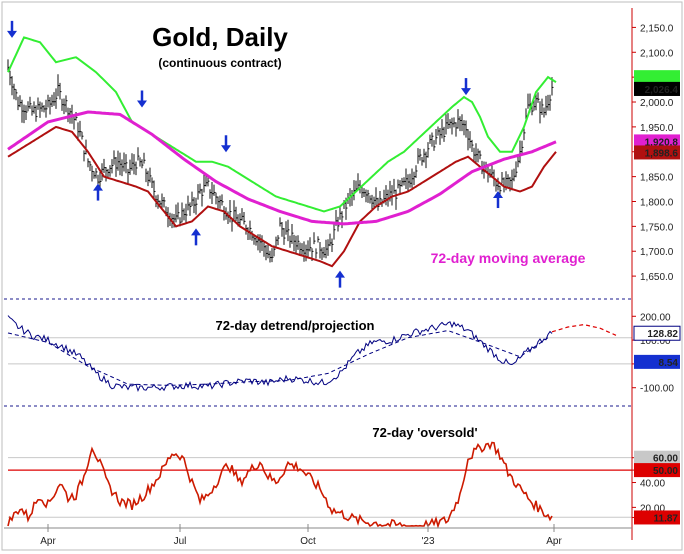 The height and width of the screenshot is (554, 684). What do you see at coordinates (657, 178) in the screenshot?
I see `axis-tick-label: 1,850.0` at bounding box center [657, 178].